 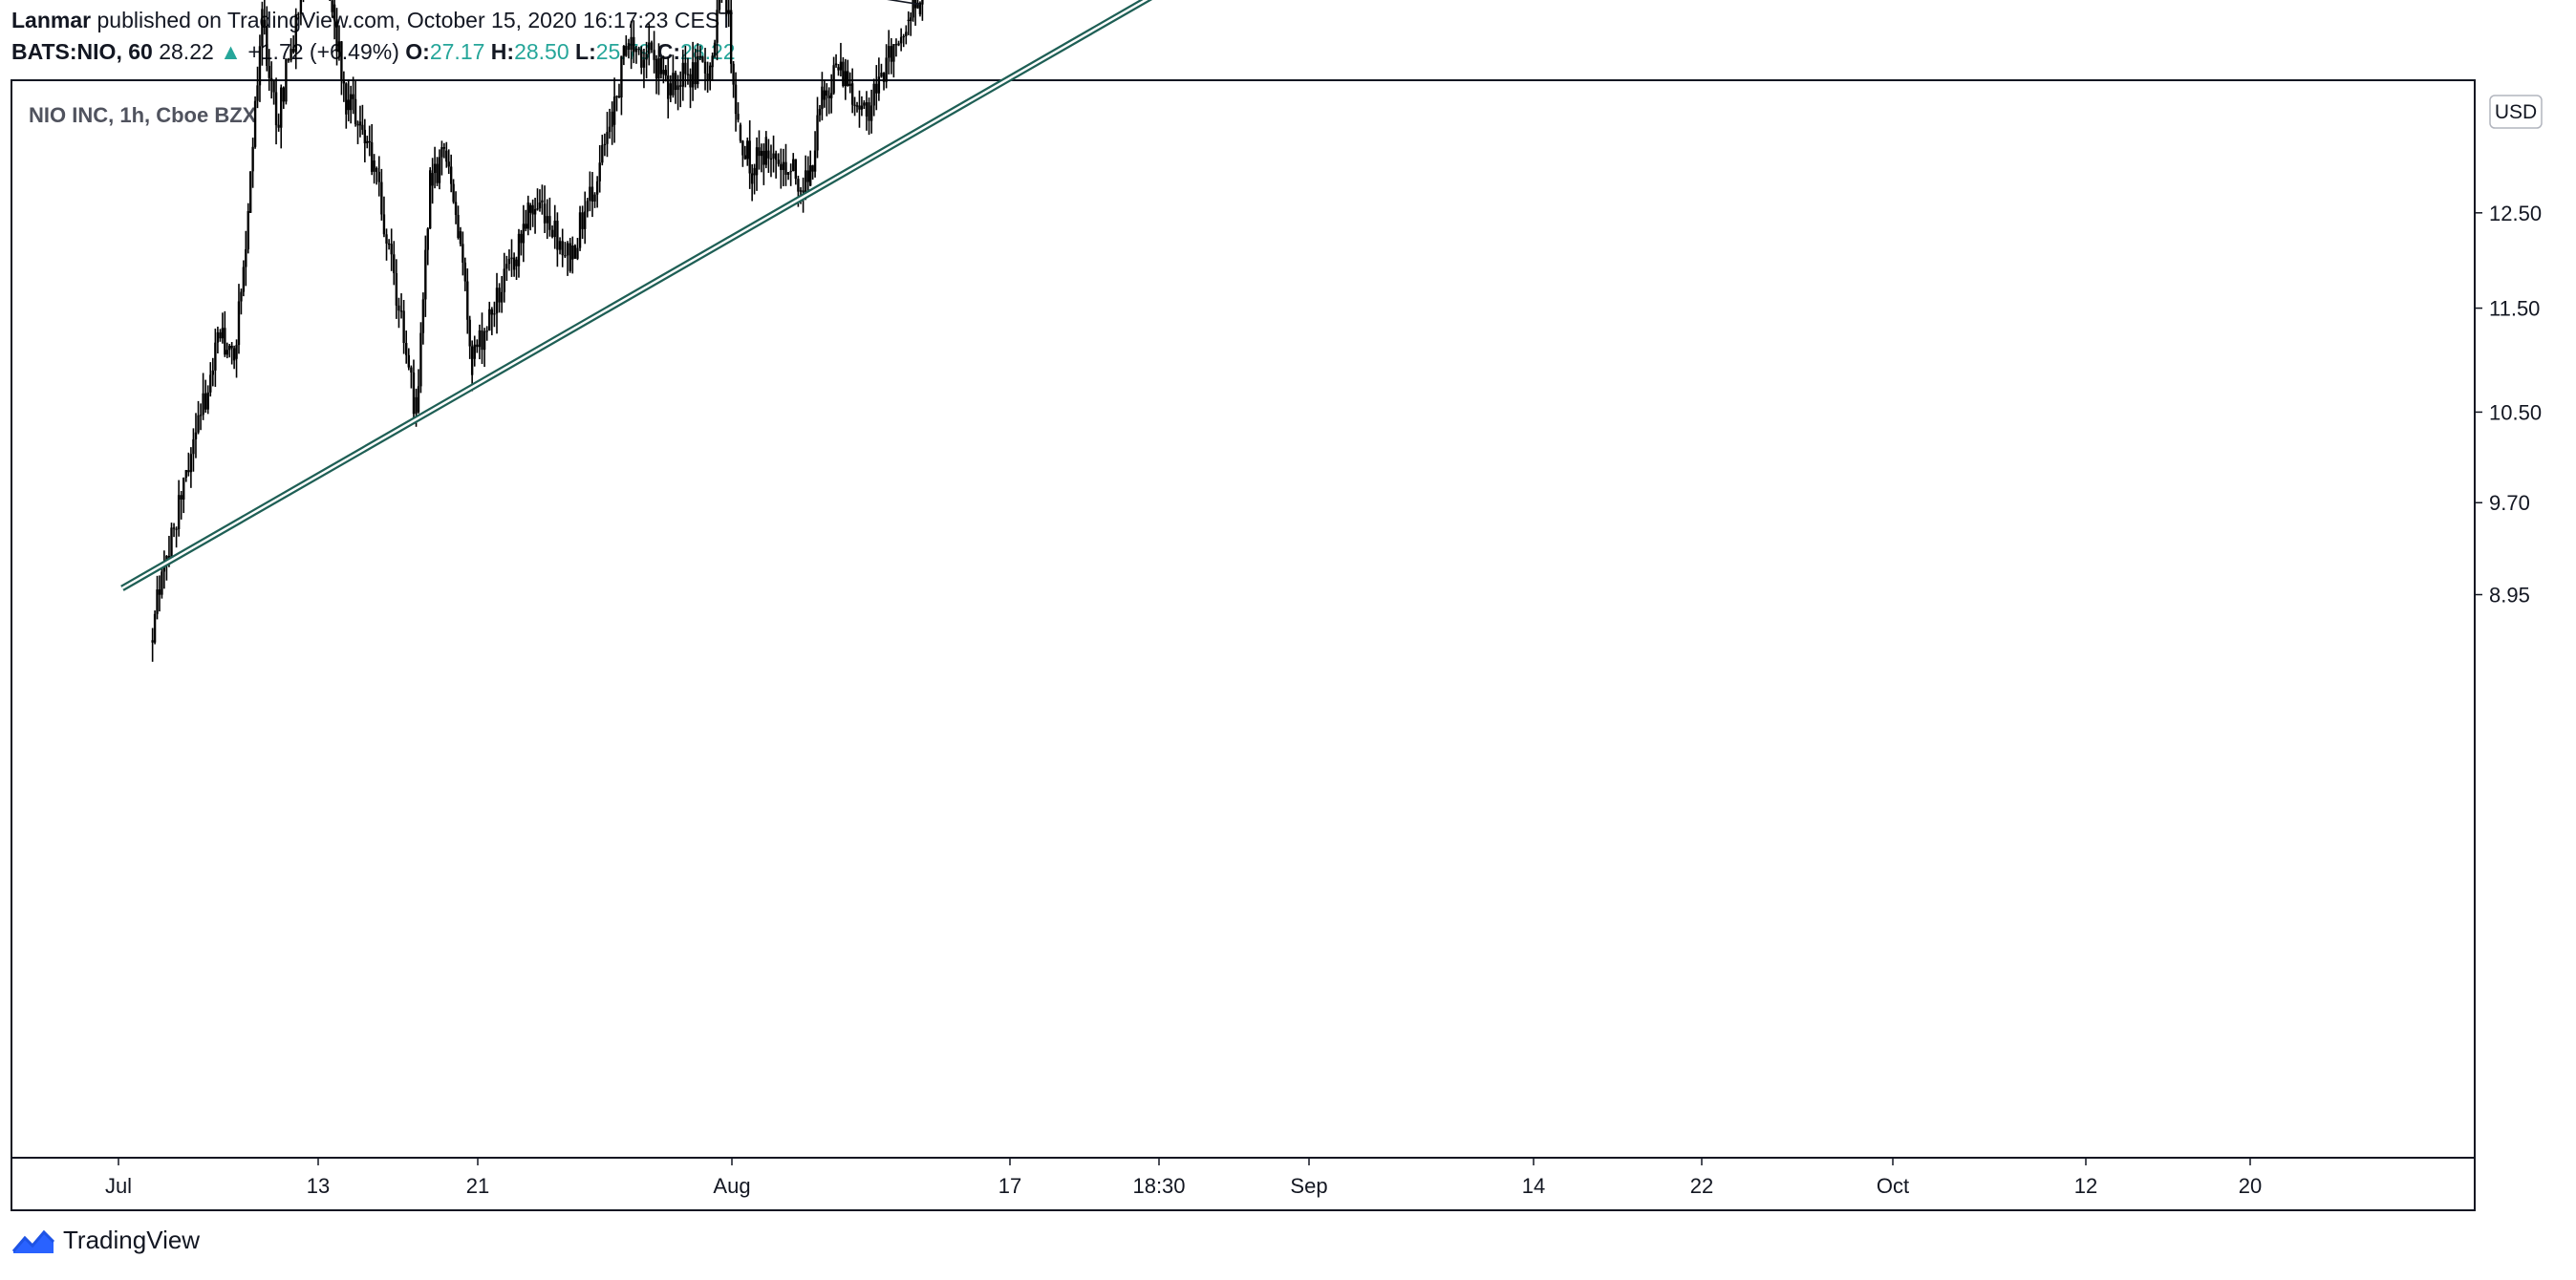 What do you see at coordinates (2509, 503) in the screenshot?
I see `y-tick-label: 9.70` at bounding box center [2509, 503].